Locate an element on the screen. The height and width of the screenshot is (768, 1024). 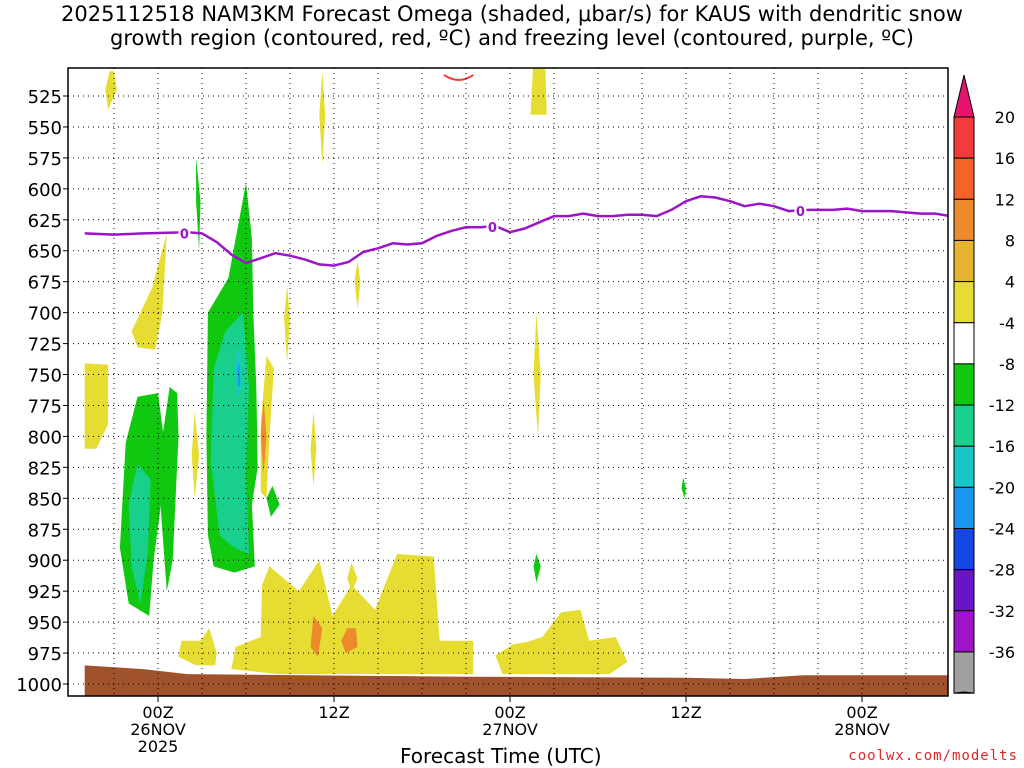
freezing-level-label-0: 0 is located at coordinates (184, 234).